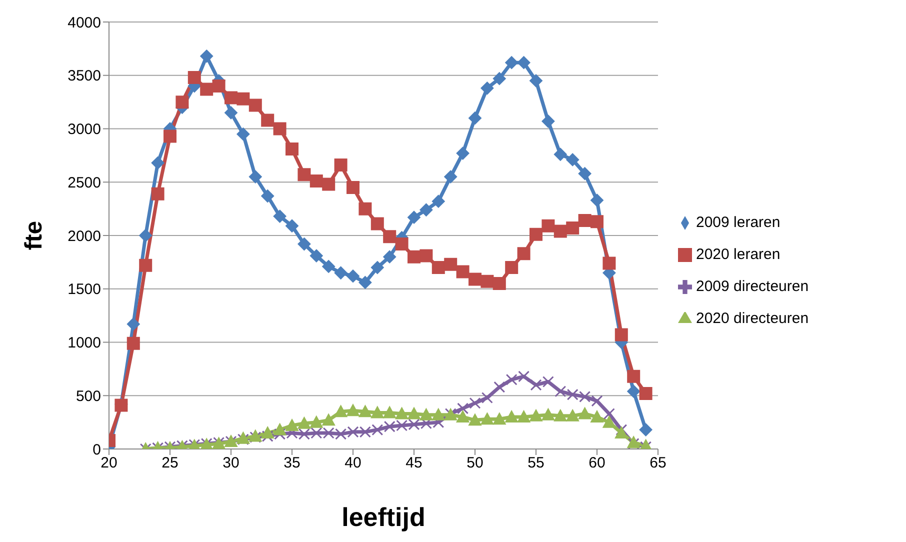 The image size is (906, 542). What do you see at coordinates (96, 449) in the screenshot?
I see `y-tick-label: 0` at bounding box center [96, 449].